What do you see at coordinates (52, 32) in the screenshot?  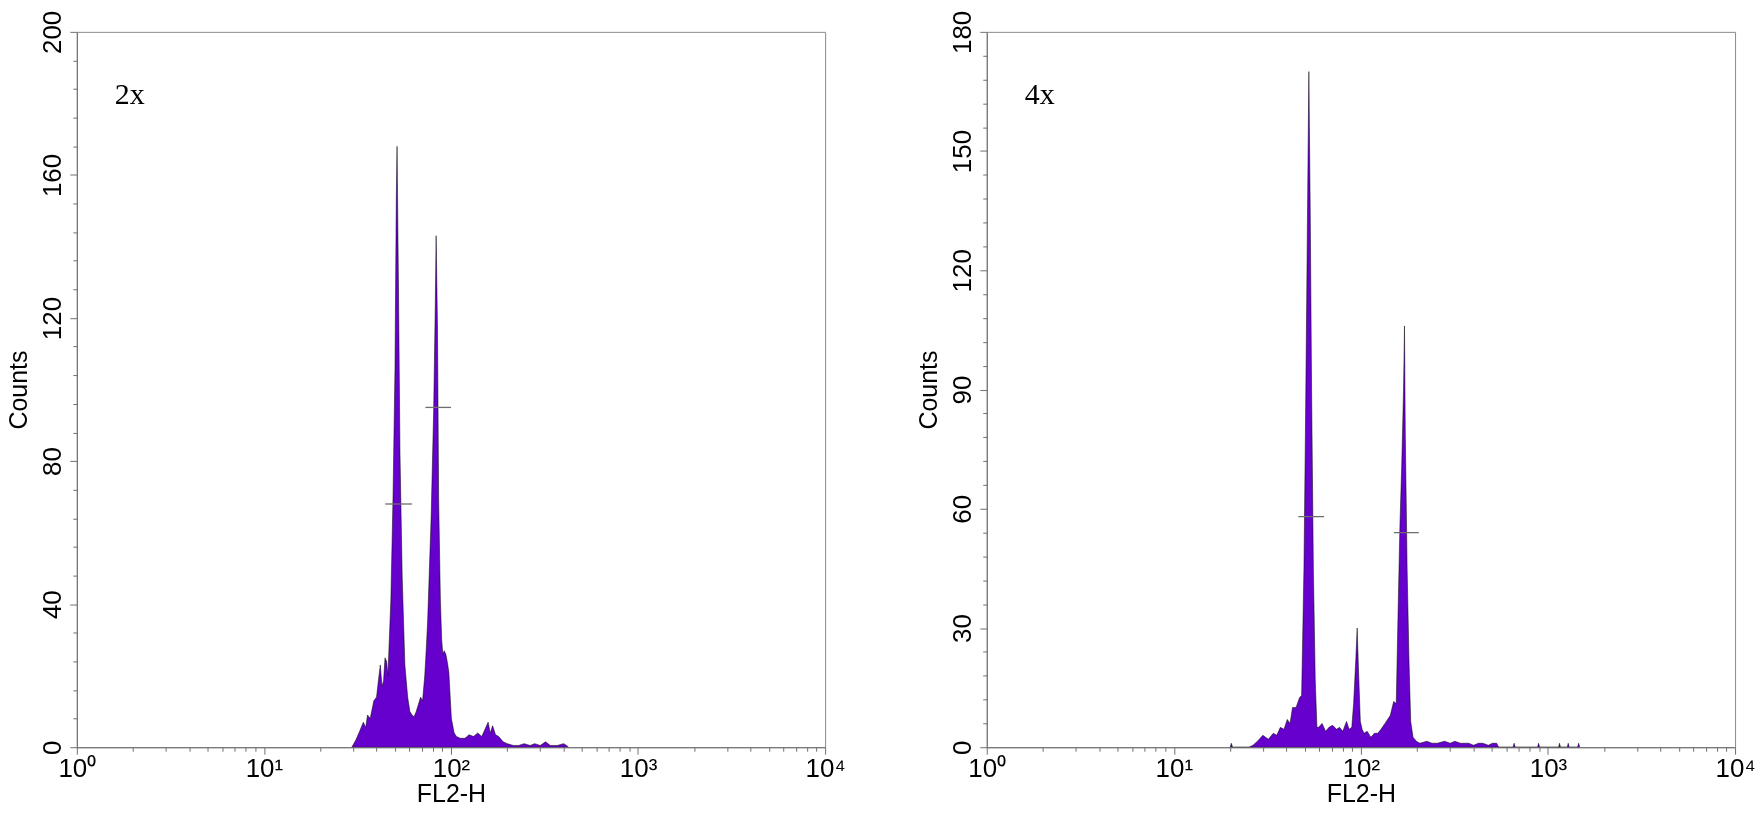 I see `y-tick-label: 200` at bounding box center [52, 32].